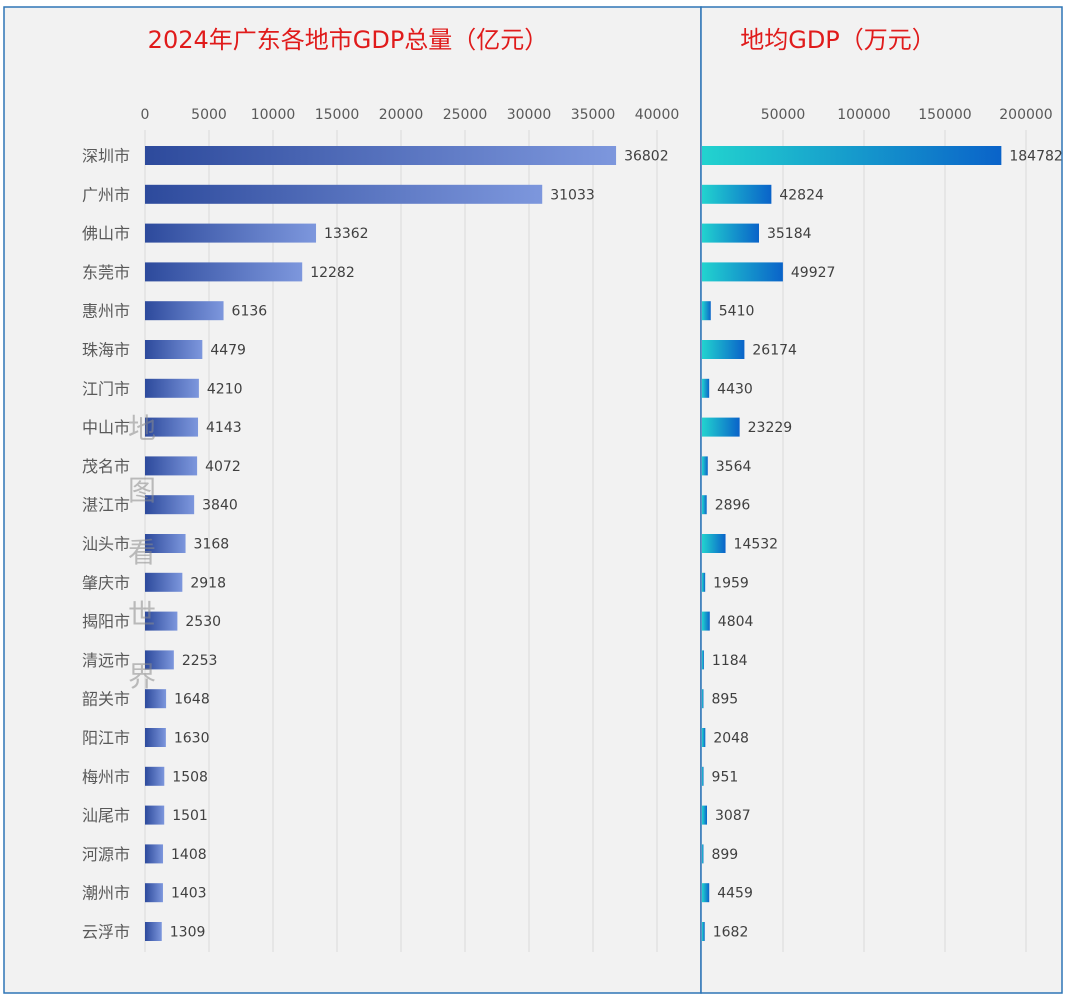 The width and height of the screenshot is (1069, 1002). What do you see at coordinates (348, 40) in the screenshot?
I see `left-chart-title: 2024年广东各地市GDP总量（亿元）` at bounding box center [348, 40].